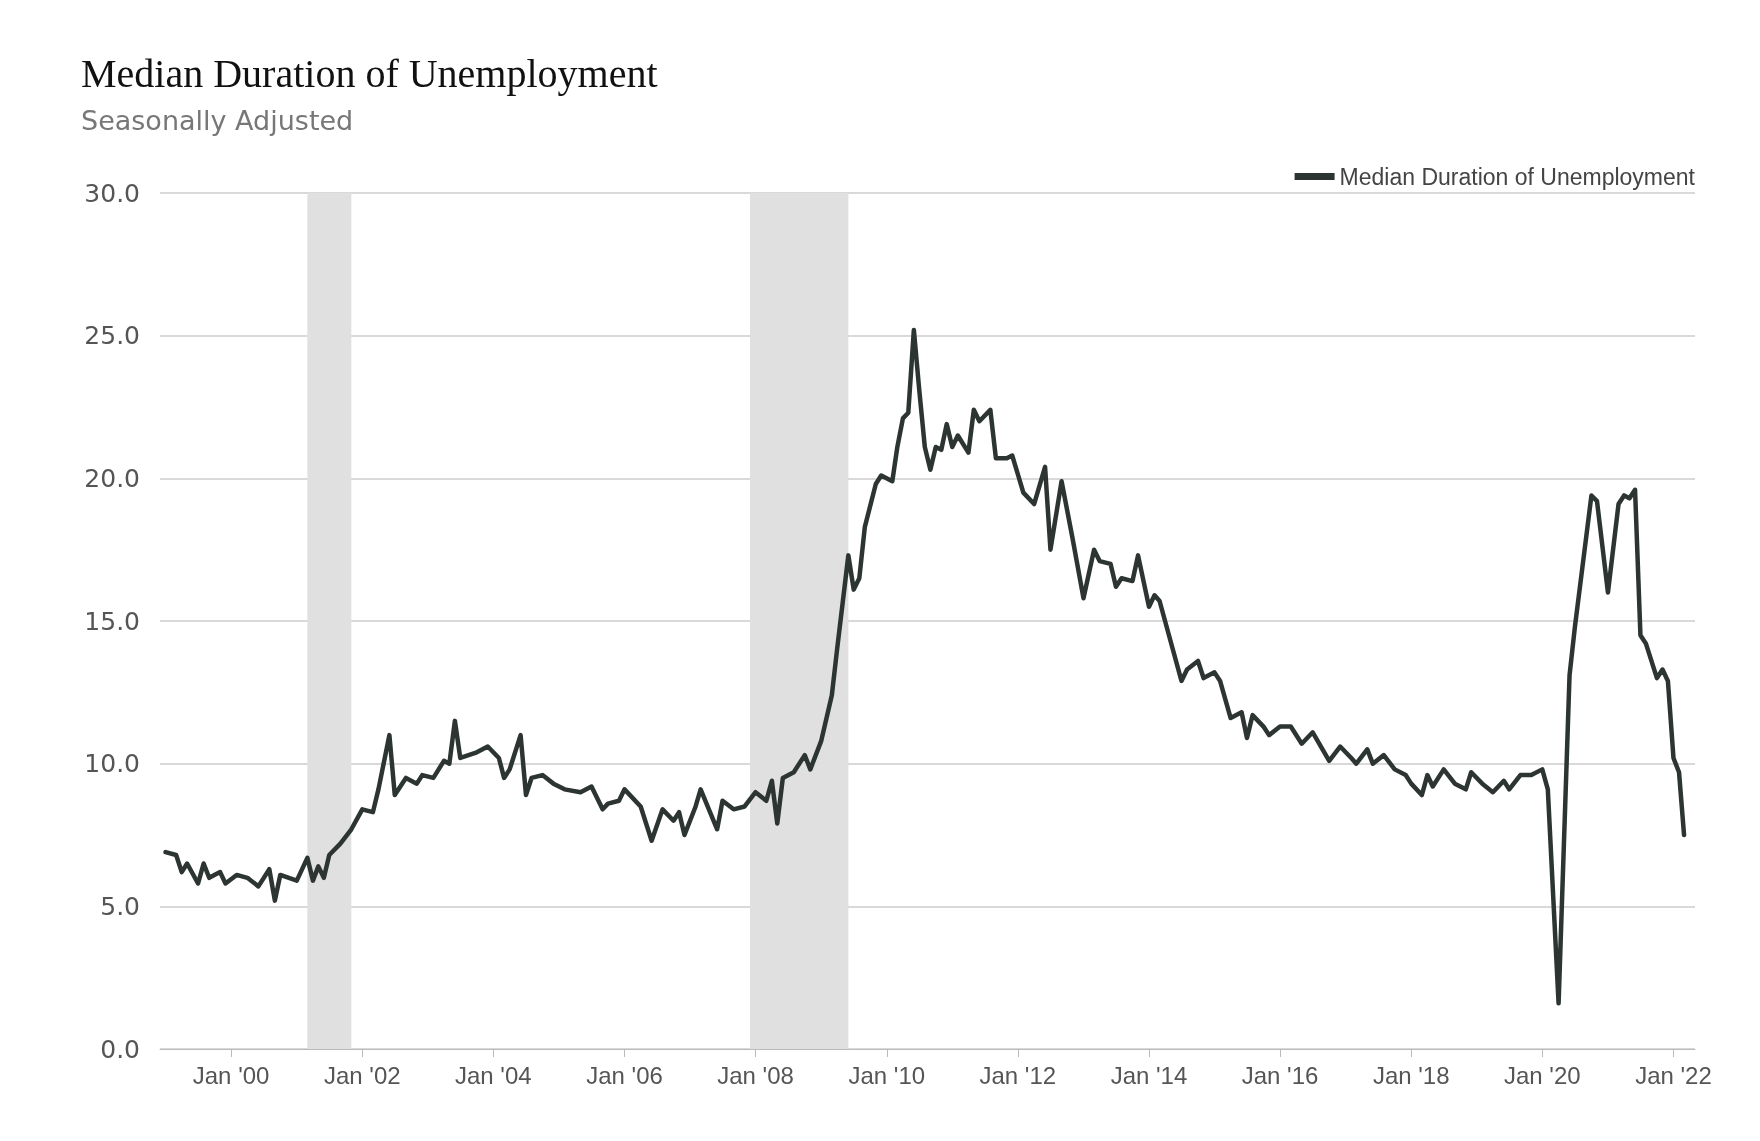 The height and width of the screenshot is (1141, 1760). What do you see at coordinates (112, 336) in the screenshot?
I see `y-tick-label: 25.0` at bounding box center [112, 336].